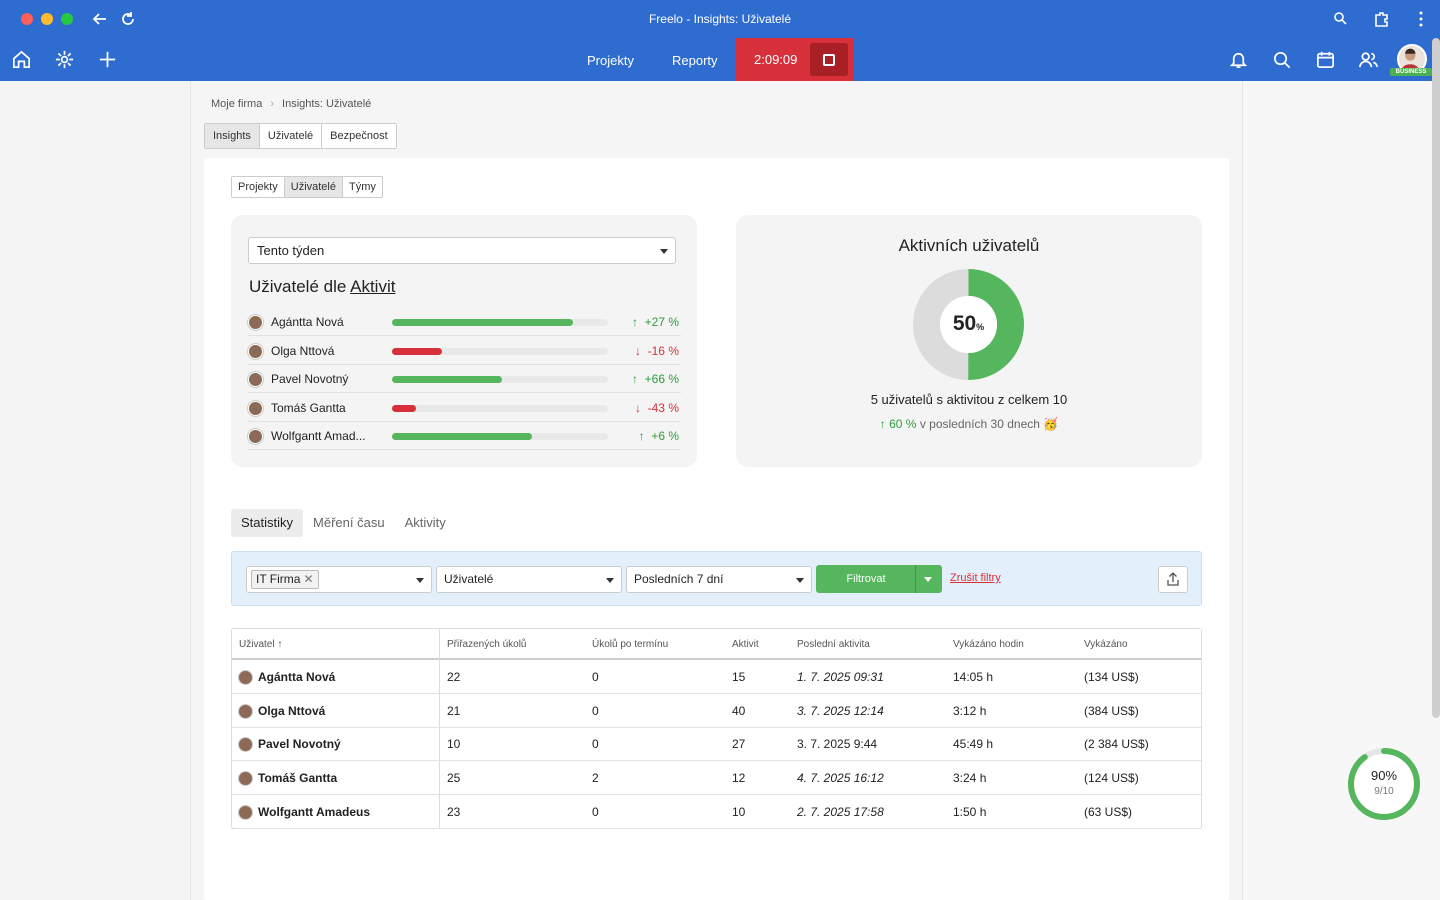 This screenshot has height=900, width=1440. Describe the element at coordinates (261, 644) in the screenshot. I see `col-user-header: Uživatel ↑` at that location.